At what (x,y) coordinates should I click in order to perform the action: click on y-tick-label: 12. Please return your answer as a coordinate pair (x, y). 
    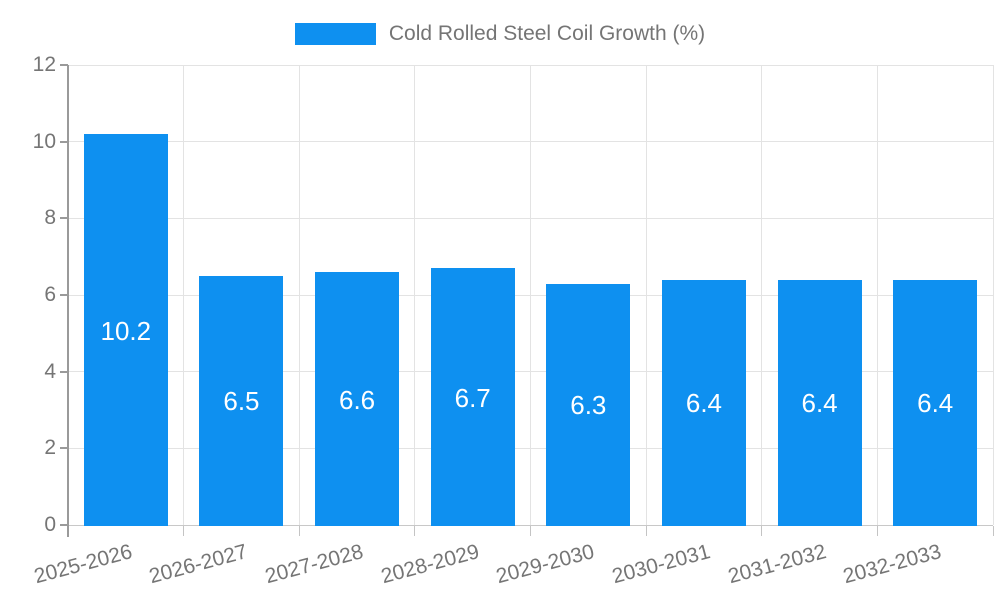
    Looking at the image, I should click on (44, 64).